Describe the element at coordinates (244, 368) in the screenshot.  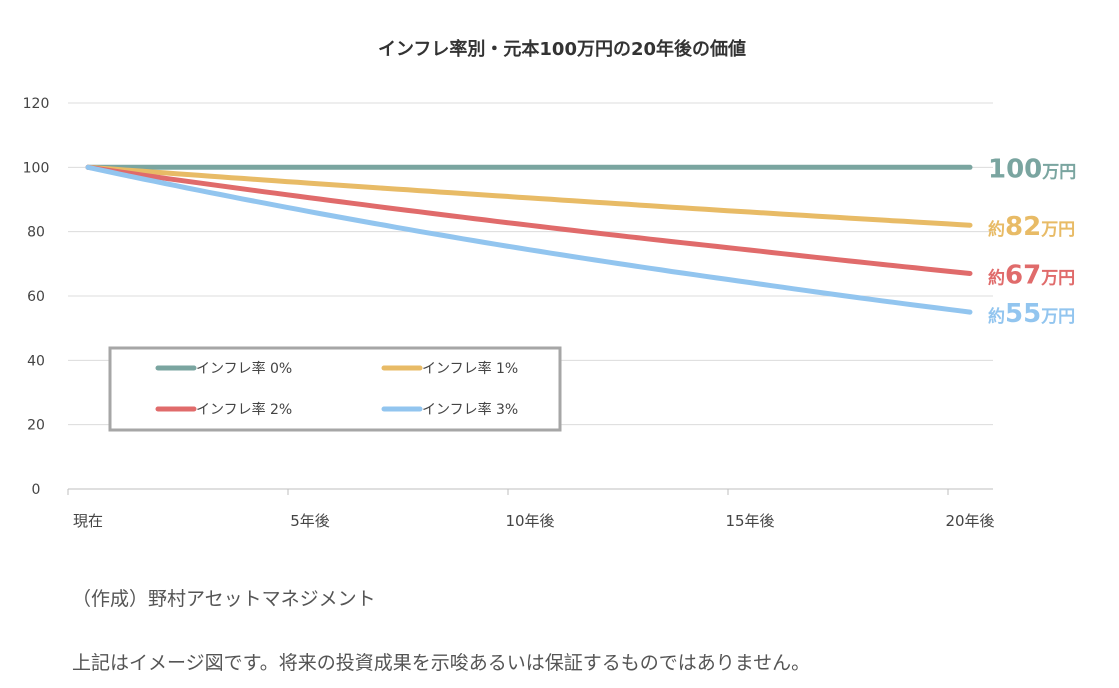
I see `legend-label-0: インフレ率 0%` at that location.